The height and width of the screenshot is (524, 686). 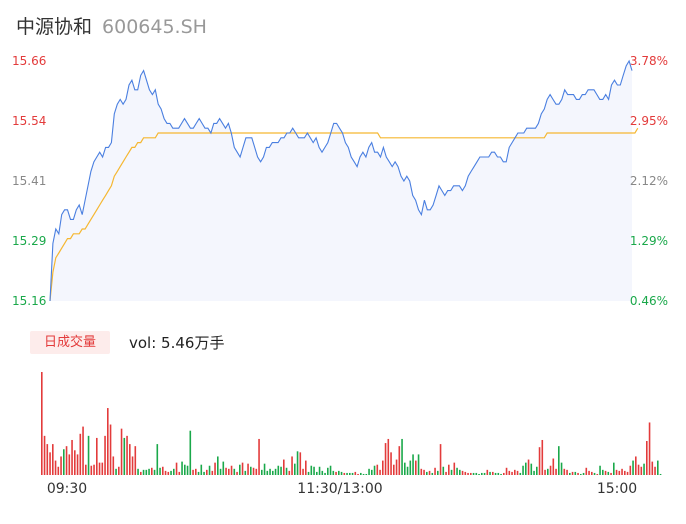 What do you see at coordinates (617, 489) in the screenshot?
I see `time-tick-label: 15:00` at bounding box center [617, 489].